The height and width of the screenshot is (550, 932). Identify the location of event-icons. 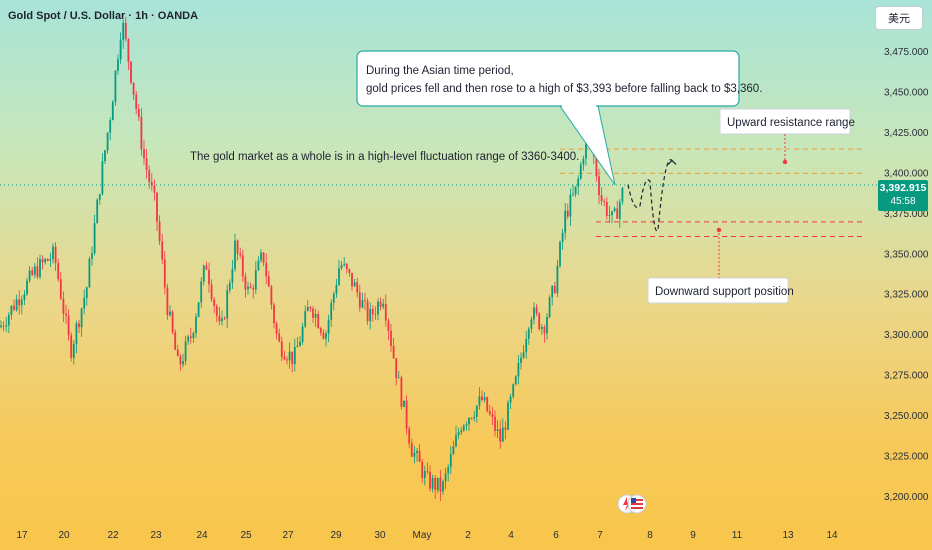
(632, 504).